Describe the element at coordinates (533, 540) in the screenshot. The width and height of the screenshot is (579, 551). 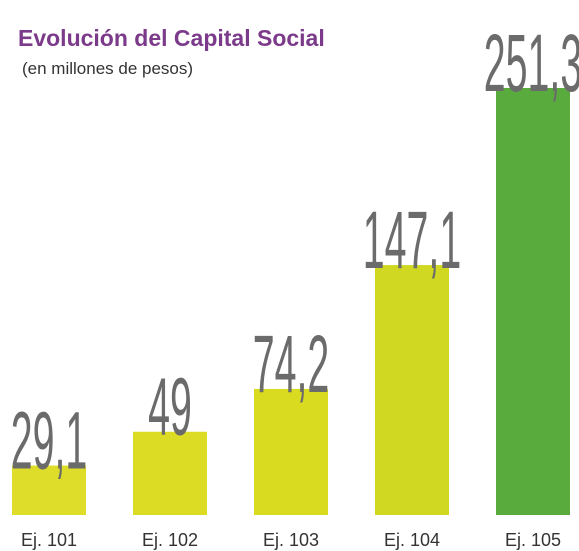
I see `x-tick-label: Ej. 105` at that location.